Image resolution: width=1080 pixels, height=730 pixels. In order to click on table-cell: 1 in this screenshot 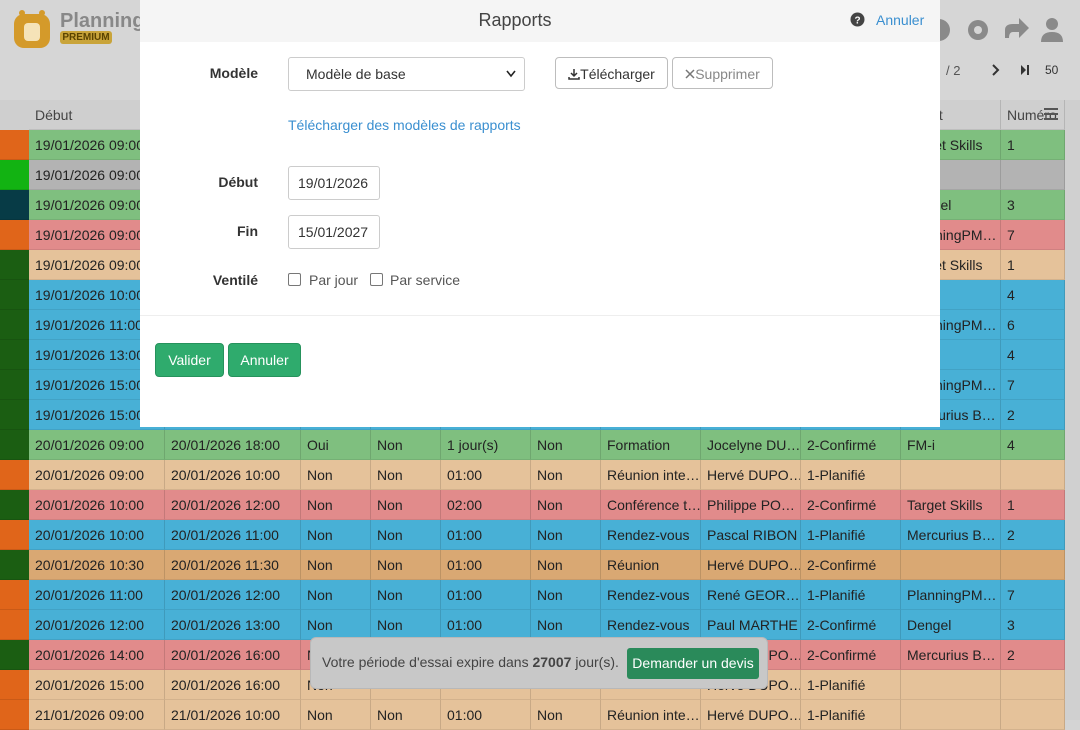, I will do `click(1033, 505)`.